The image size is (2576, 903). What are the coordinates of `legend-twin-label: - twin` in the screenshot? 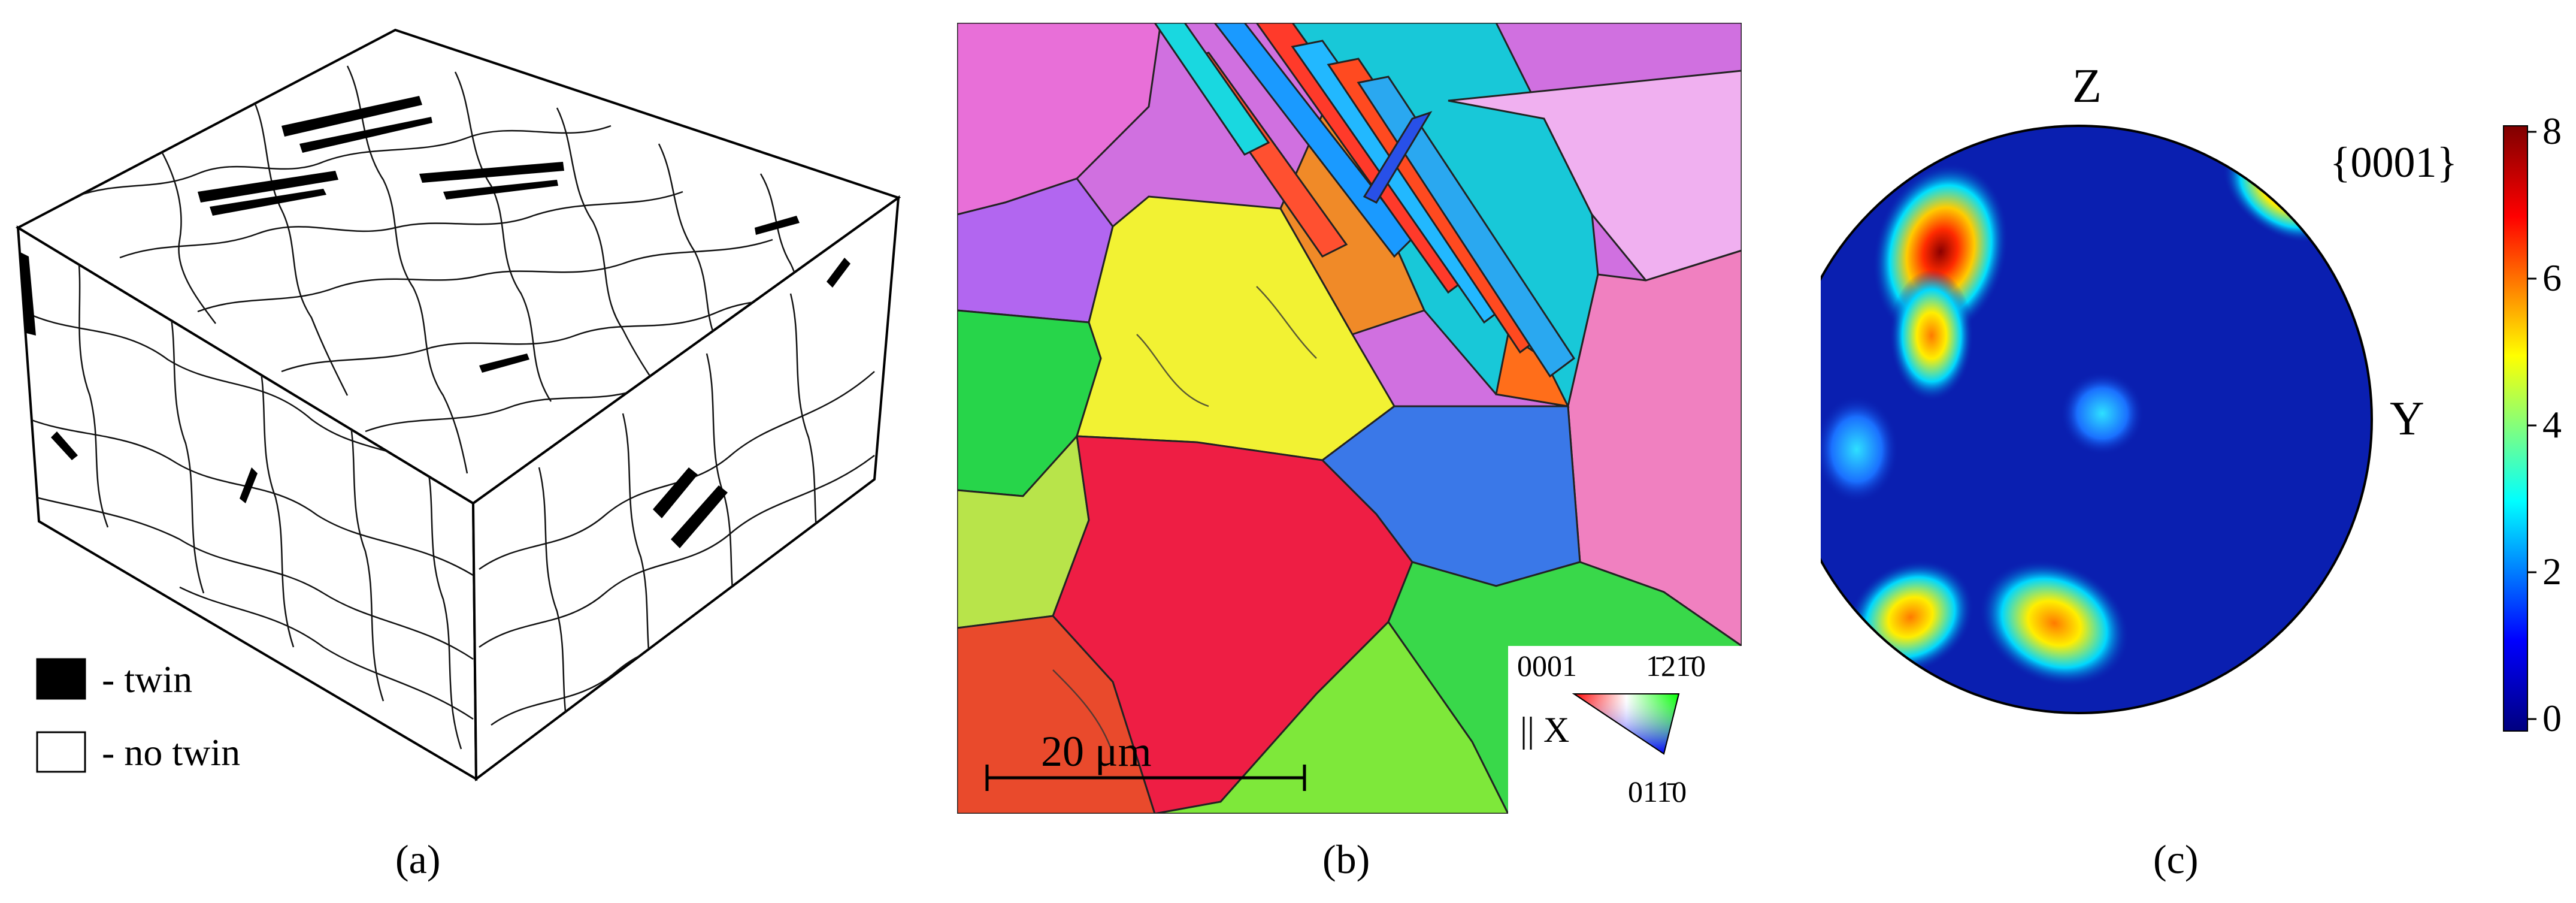 It's located at (147, 679).